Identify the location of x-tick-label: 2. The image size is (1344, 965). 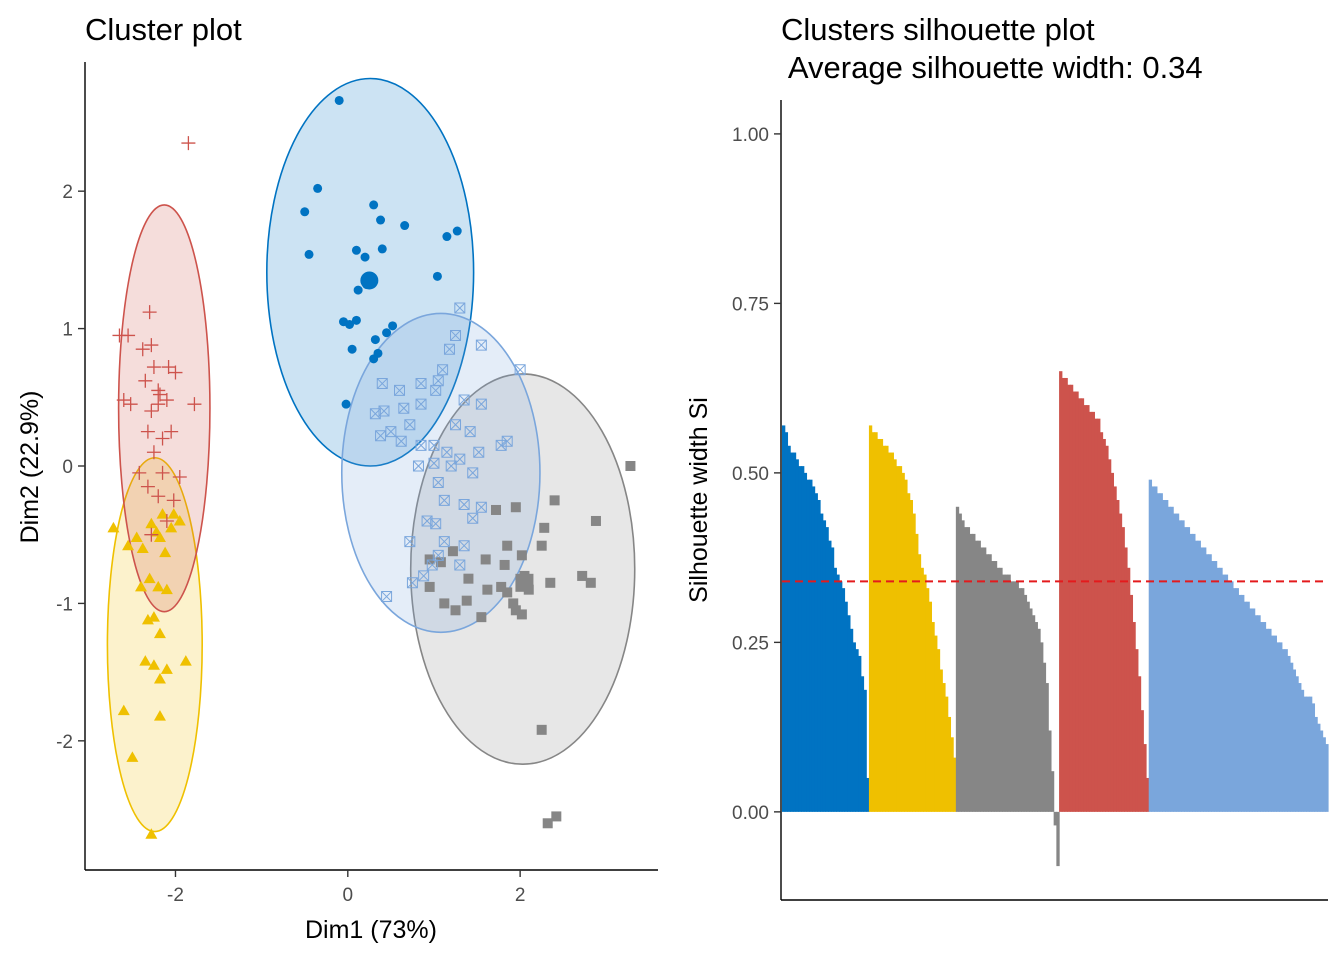
(520, 895).